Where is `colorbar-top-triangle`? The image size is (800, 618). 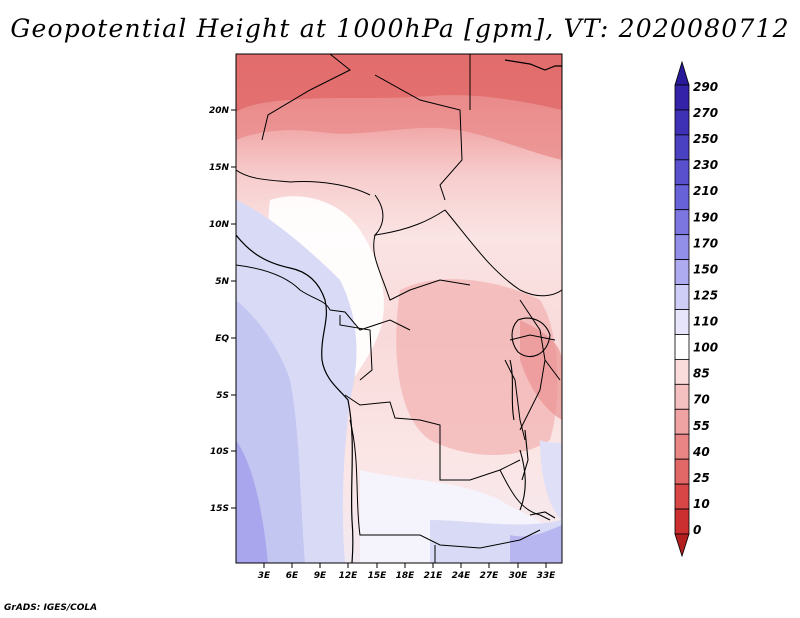 colorbar-top-triangle is located at coordinates (682, 73).